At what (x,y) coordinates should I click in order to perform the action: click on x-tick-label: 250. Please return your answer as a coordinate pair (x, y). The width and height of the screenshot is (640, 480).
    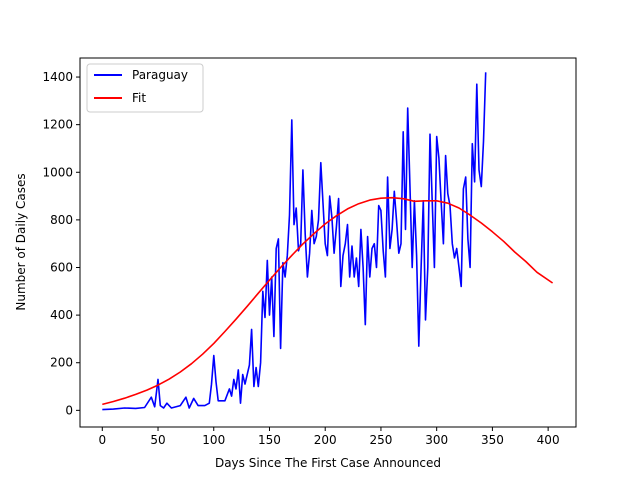
    Looking at the image, I should click on (380, 440).